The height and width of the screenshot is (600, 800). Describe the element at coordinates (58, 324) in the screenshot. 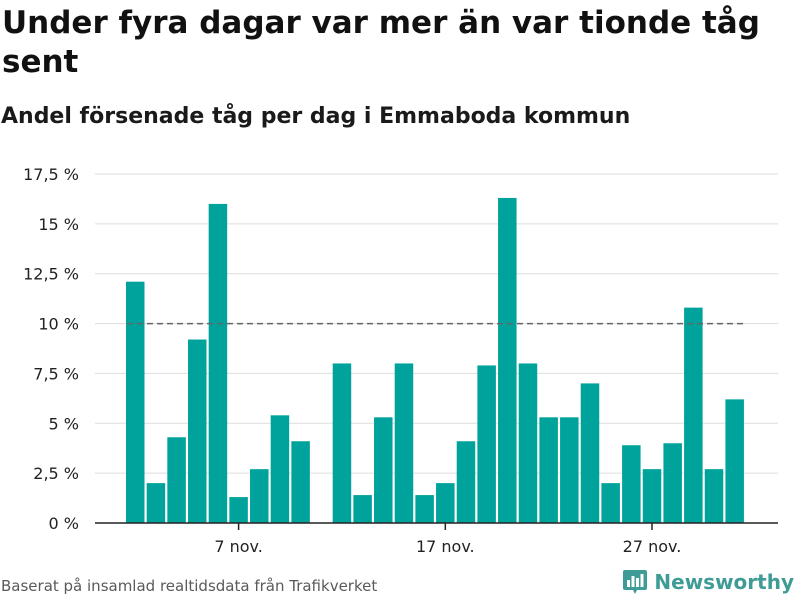

I see `y-tick-label: 10 %` at that location.